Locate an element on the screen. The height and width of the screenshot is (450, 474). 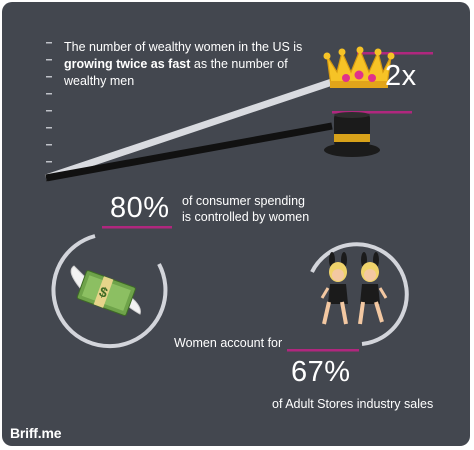
sales-value: 67% is located at coordinates (321, 372).